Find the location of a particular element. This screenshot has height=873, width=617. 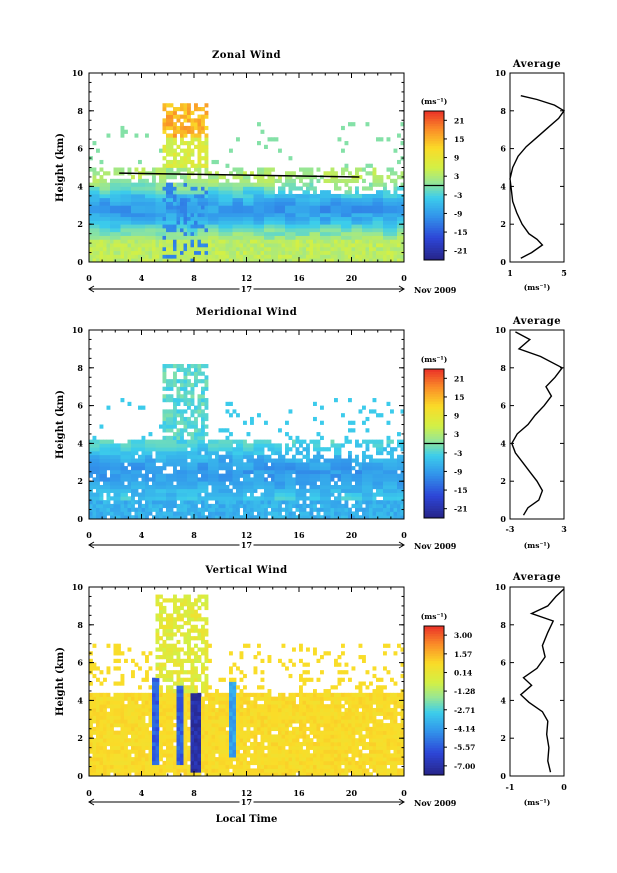

colorbar-tick-label: -15 is located at coordinates (461, 232).